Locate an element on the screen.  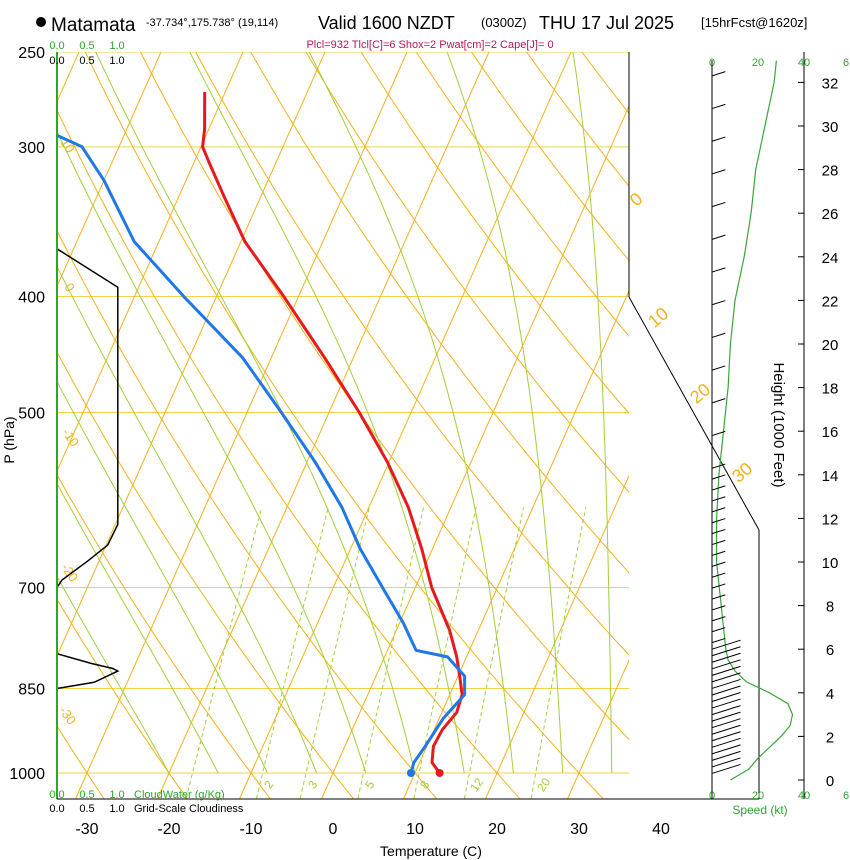
height-tick: 12 is located at coordinates (830, 519).